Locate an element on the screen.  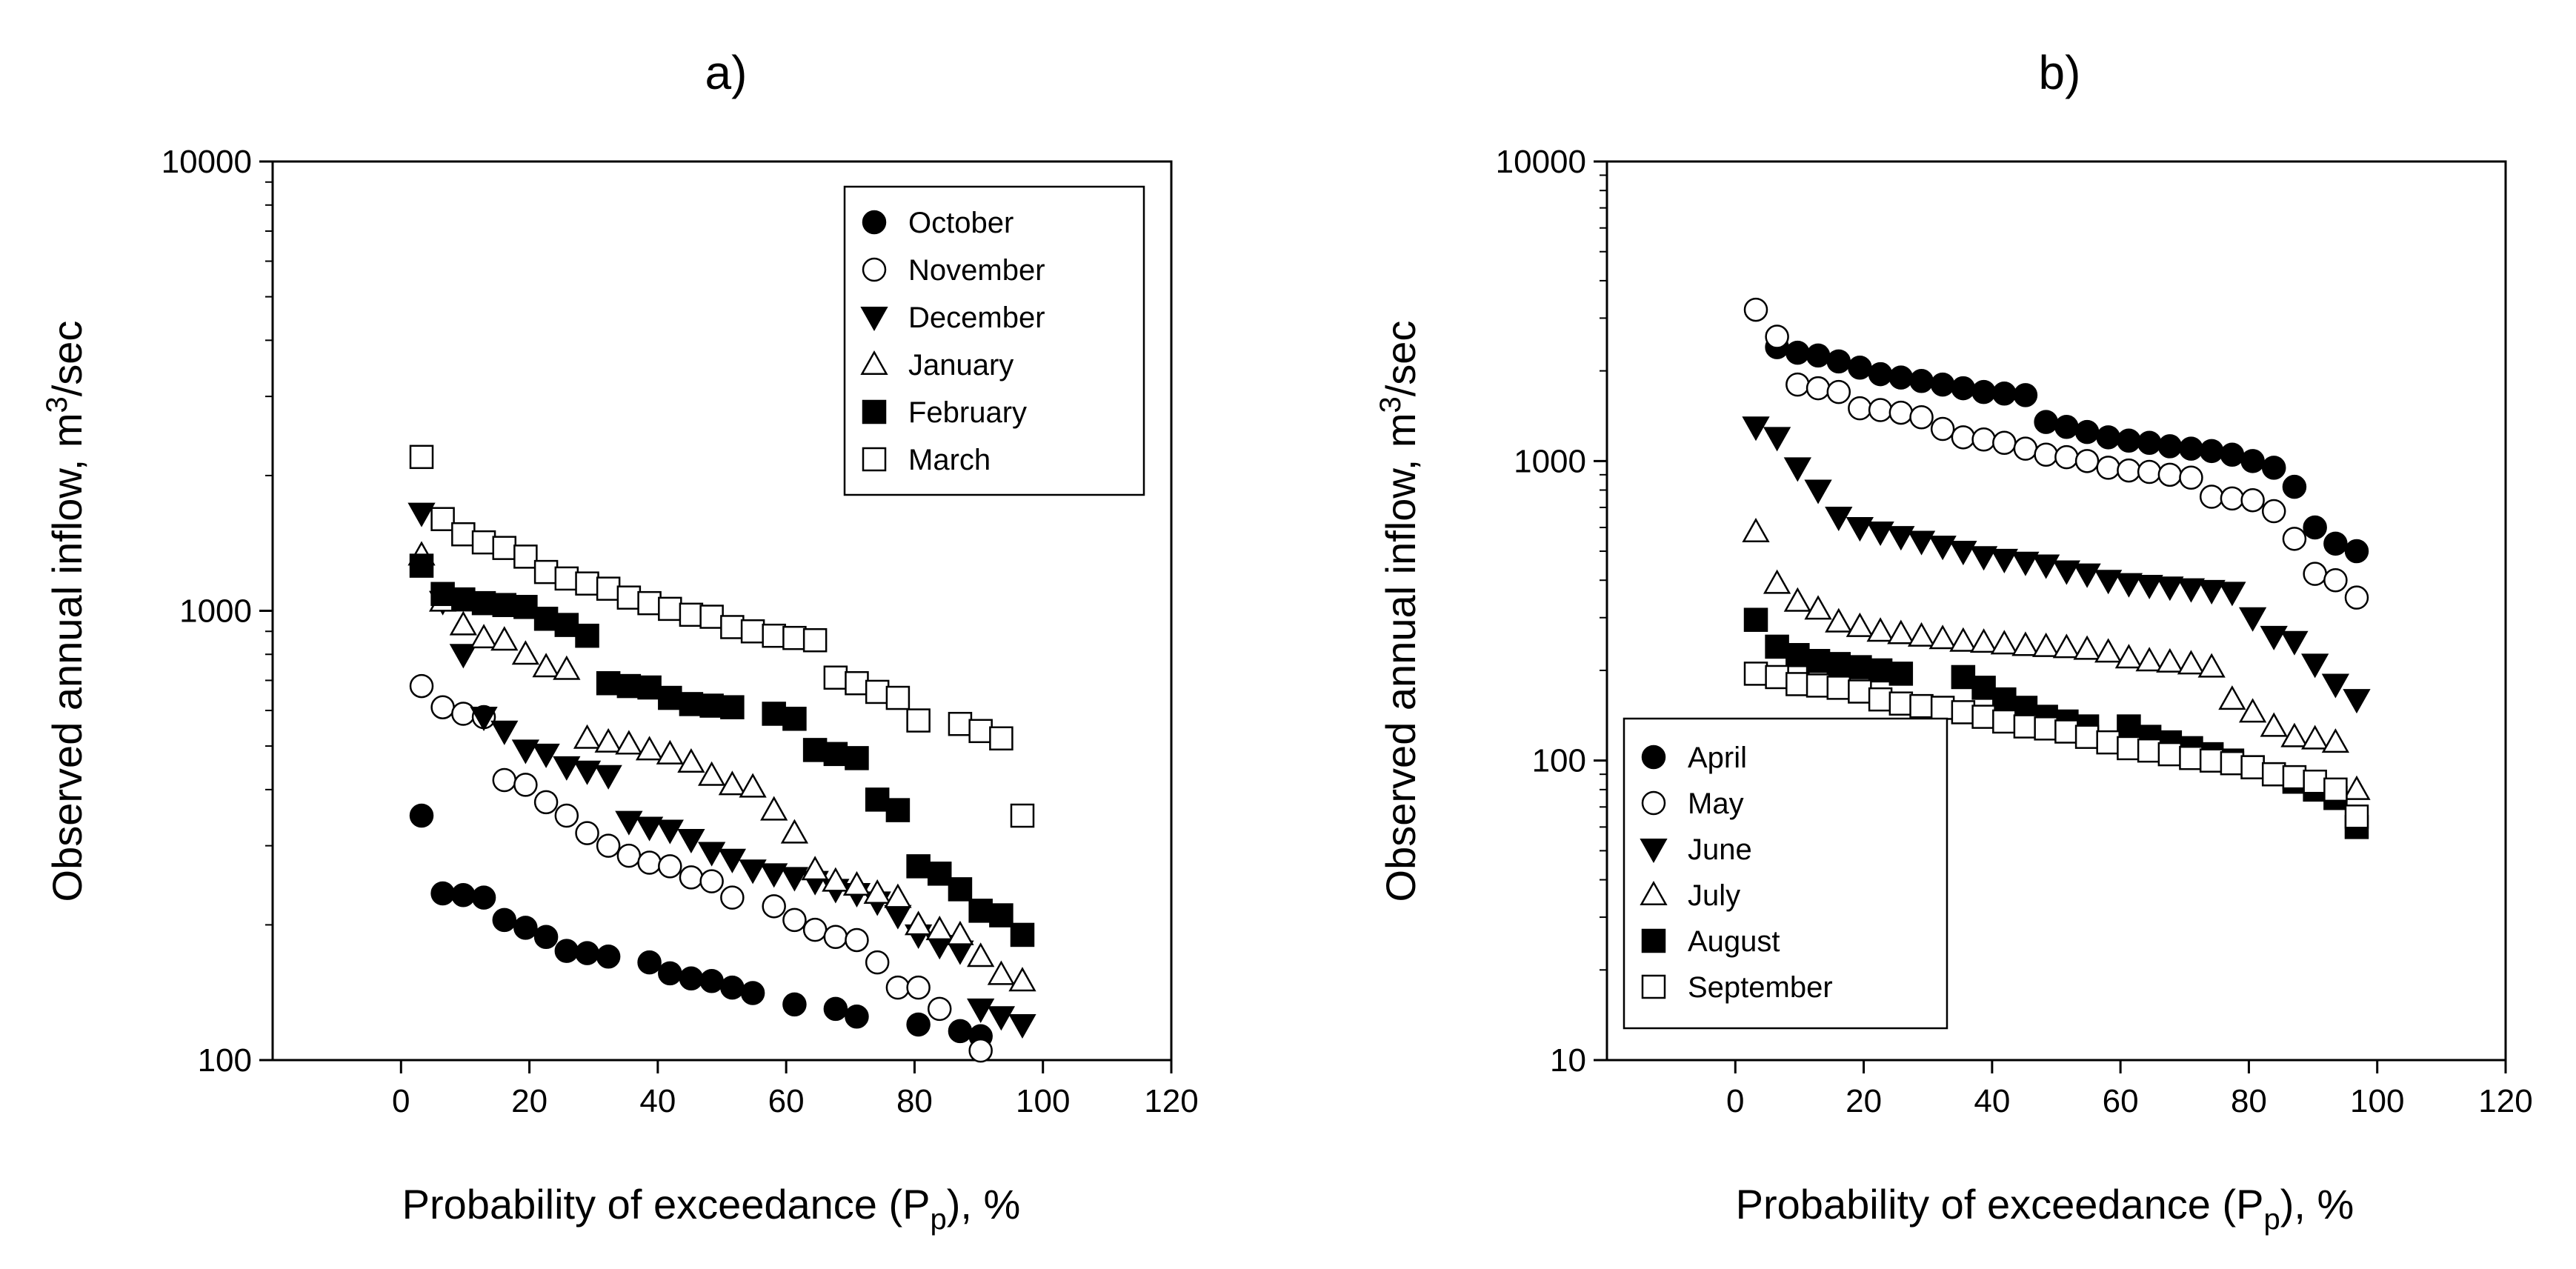
x-tick-label: 40 is located at coordinates (657, 1101).